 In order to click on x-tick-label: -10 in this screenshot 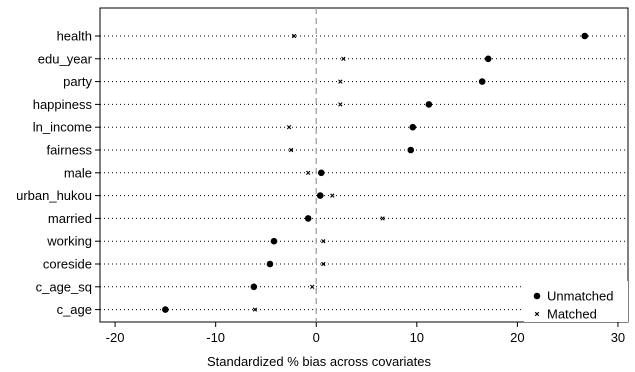, I will do `click(215, 337)`.